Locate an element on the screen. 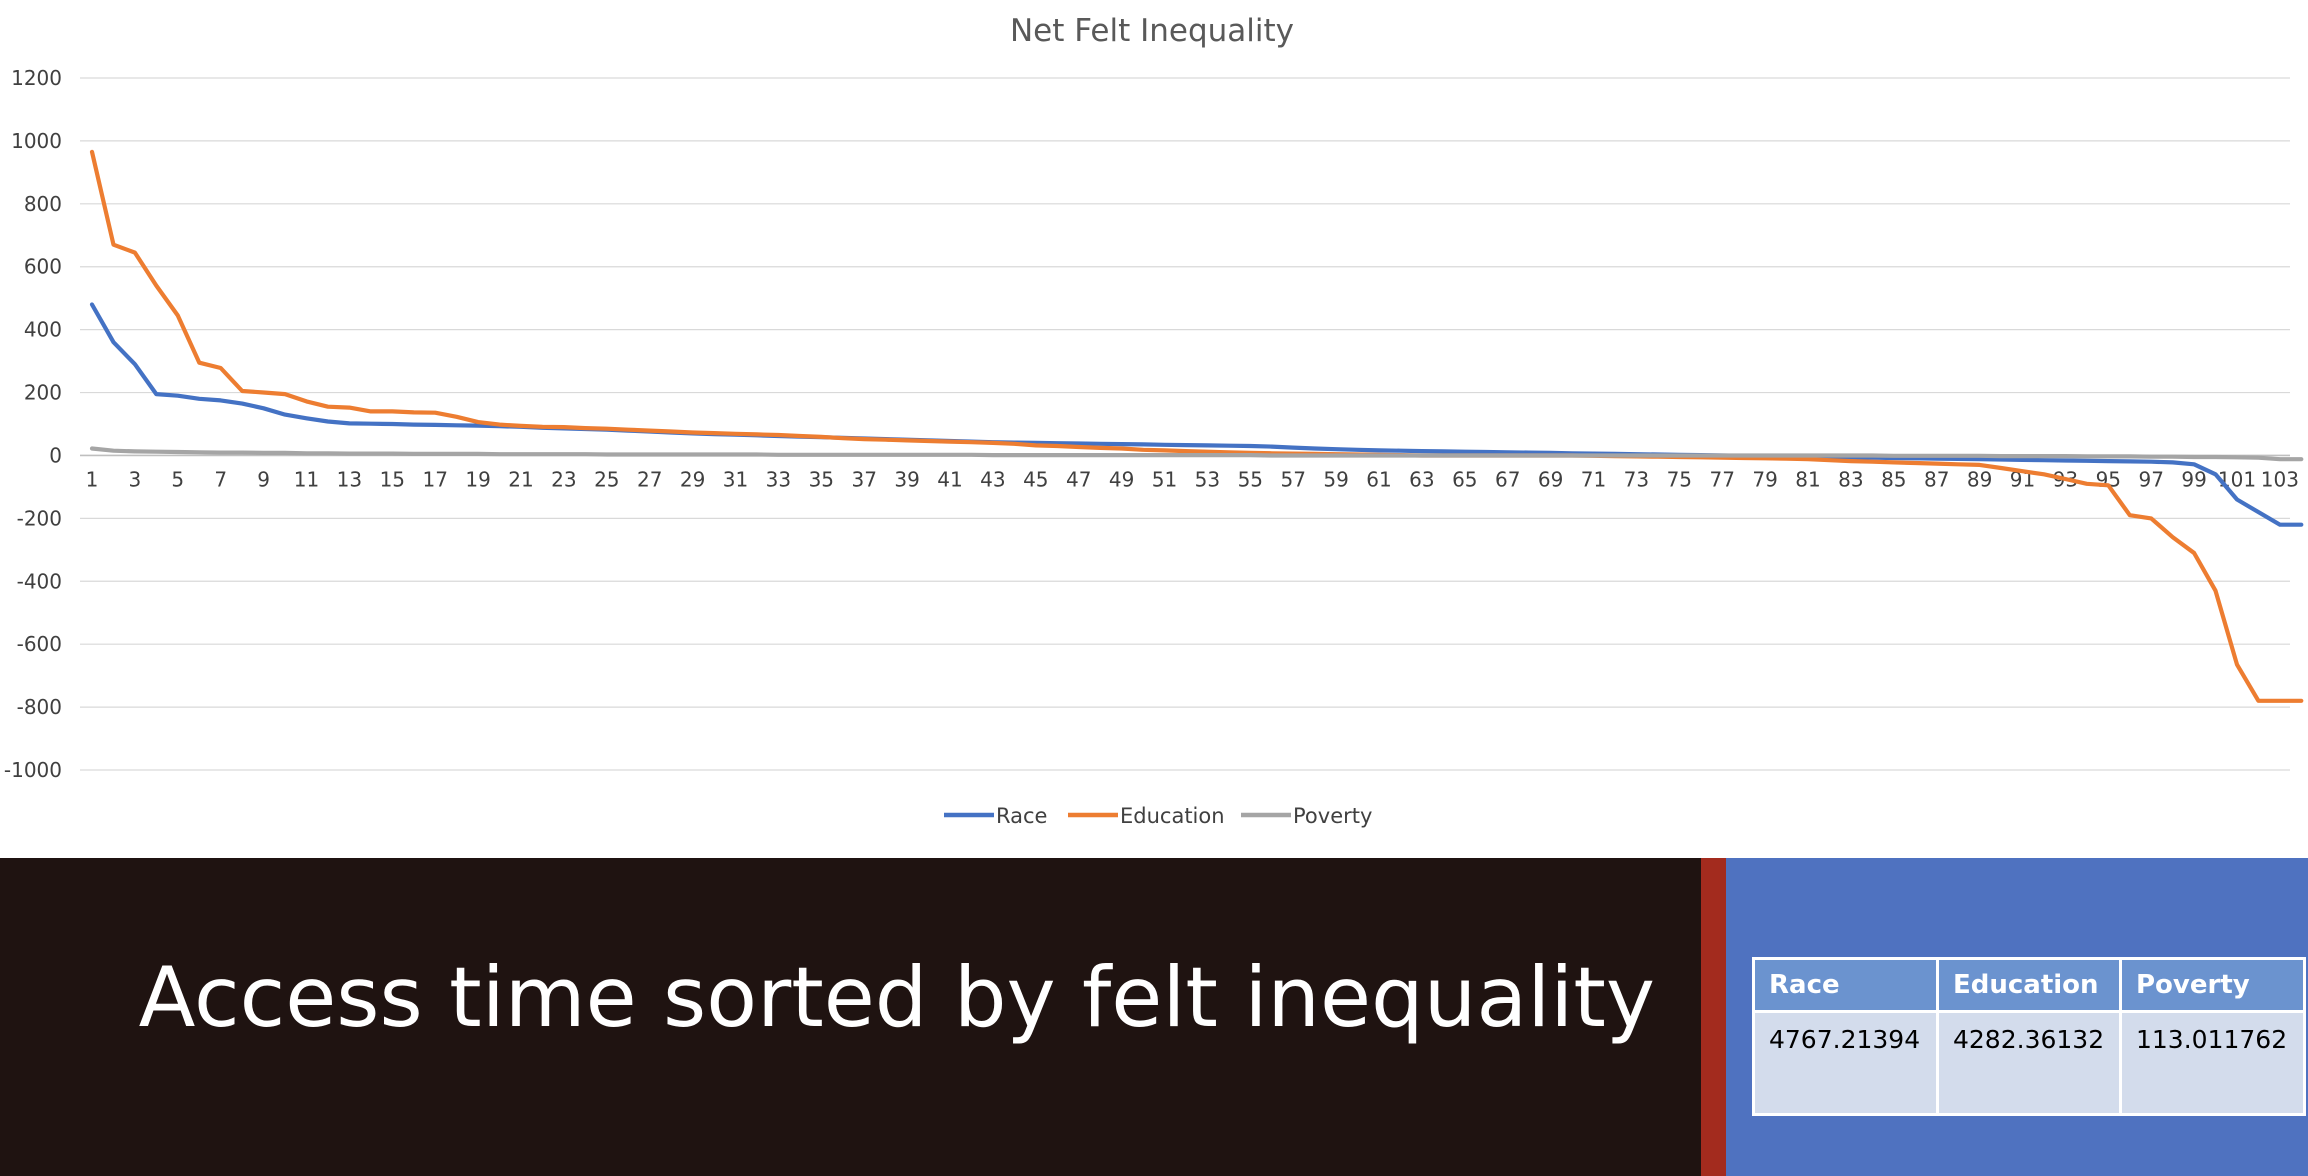  x-tick-label: 67 is located at coordinates (1507, 479).